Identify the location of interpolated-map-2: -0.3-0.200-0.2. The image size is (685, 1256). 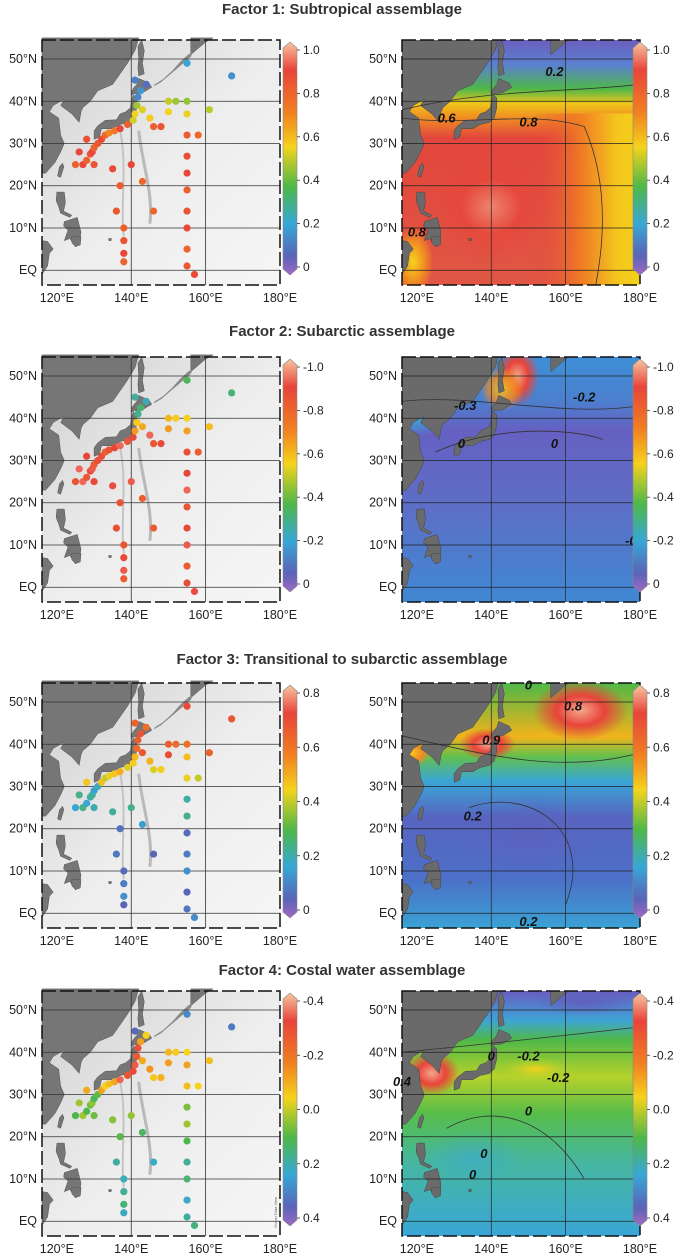
(524, 479).